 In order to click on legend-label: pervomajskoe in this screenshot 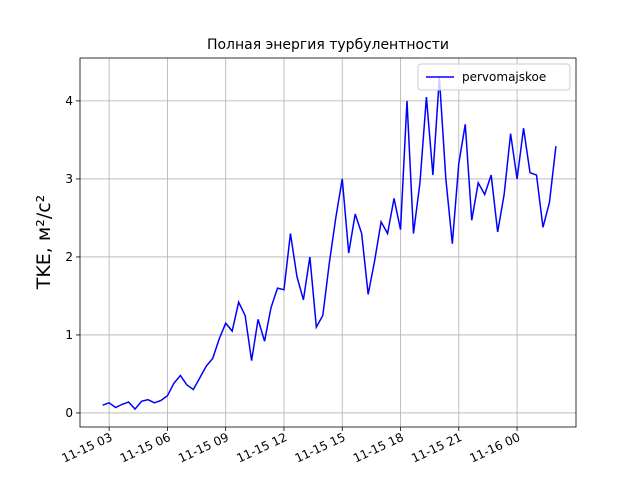, I will do `click(504, 77)`.